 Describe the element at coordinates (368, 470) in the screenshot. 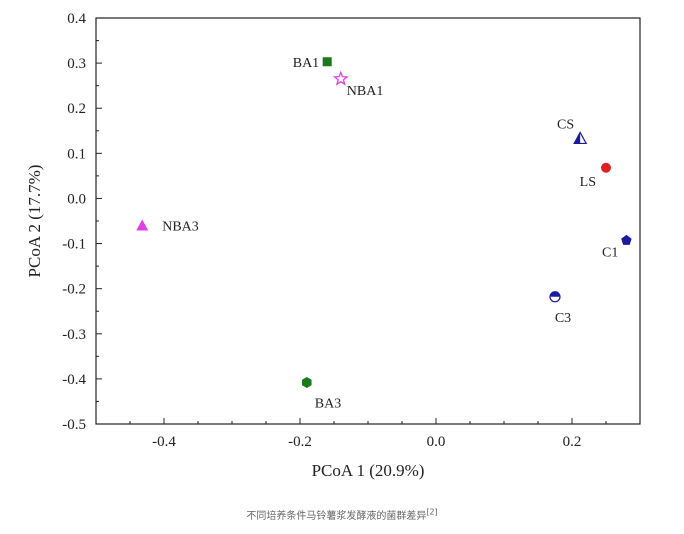

I see `x-axis-title: PCoA 1 (20.9%)` at that location.